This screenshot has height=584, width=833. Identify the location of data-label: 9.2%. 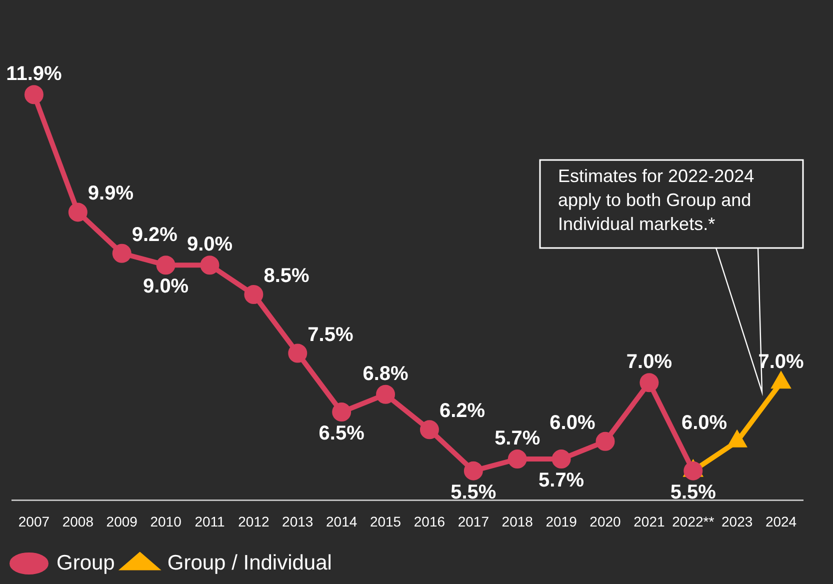
(155, 235).